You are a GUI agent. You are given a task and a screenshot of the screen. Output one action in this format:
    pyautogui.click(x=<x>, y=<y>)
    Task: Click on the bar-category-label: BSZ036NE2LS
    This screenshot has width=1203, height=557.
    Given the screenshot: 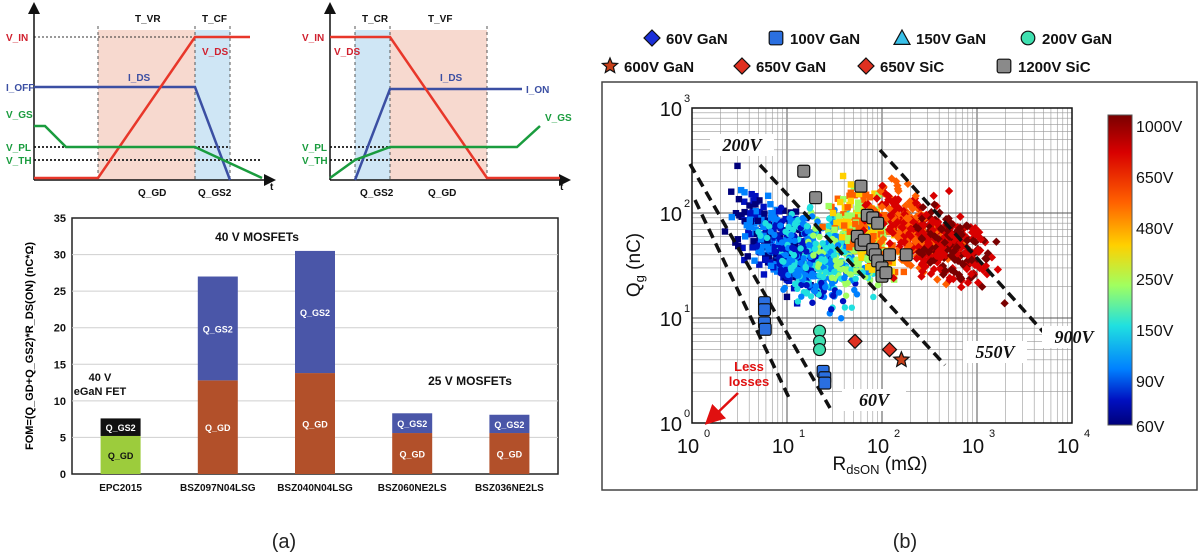 What is the action you would take?
    pyautogui.click(x=509, y=488)
    